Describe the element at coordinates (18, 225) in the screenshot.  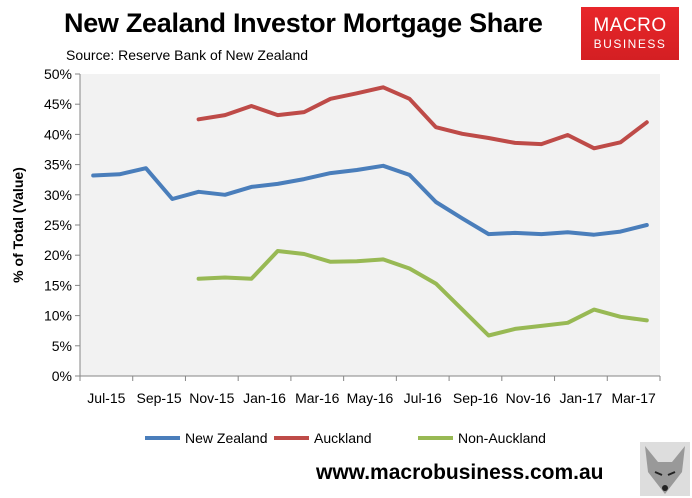
I see `y-axis-label: % of Total (Value)` at that location.